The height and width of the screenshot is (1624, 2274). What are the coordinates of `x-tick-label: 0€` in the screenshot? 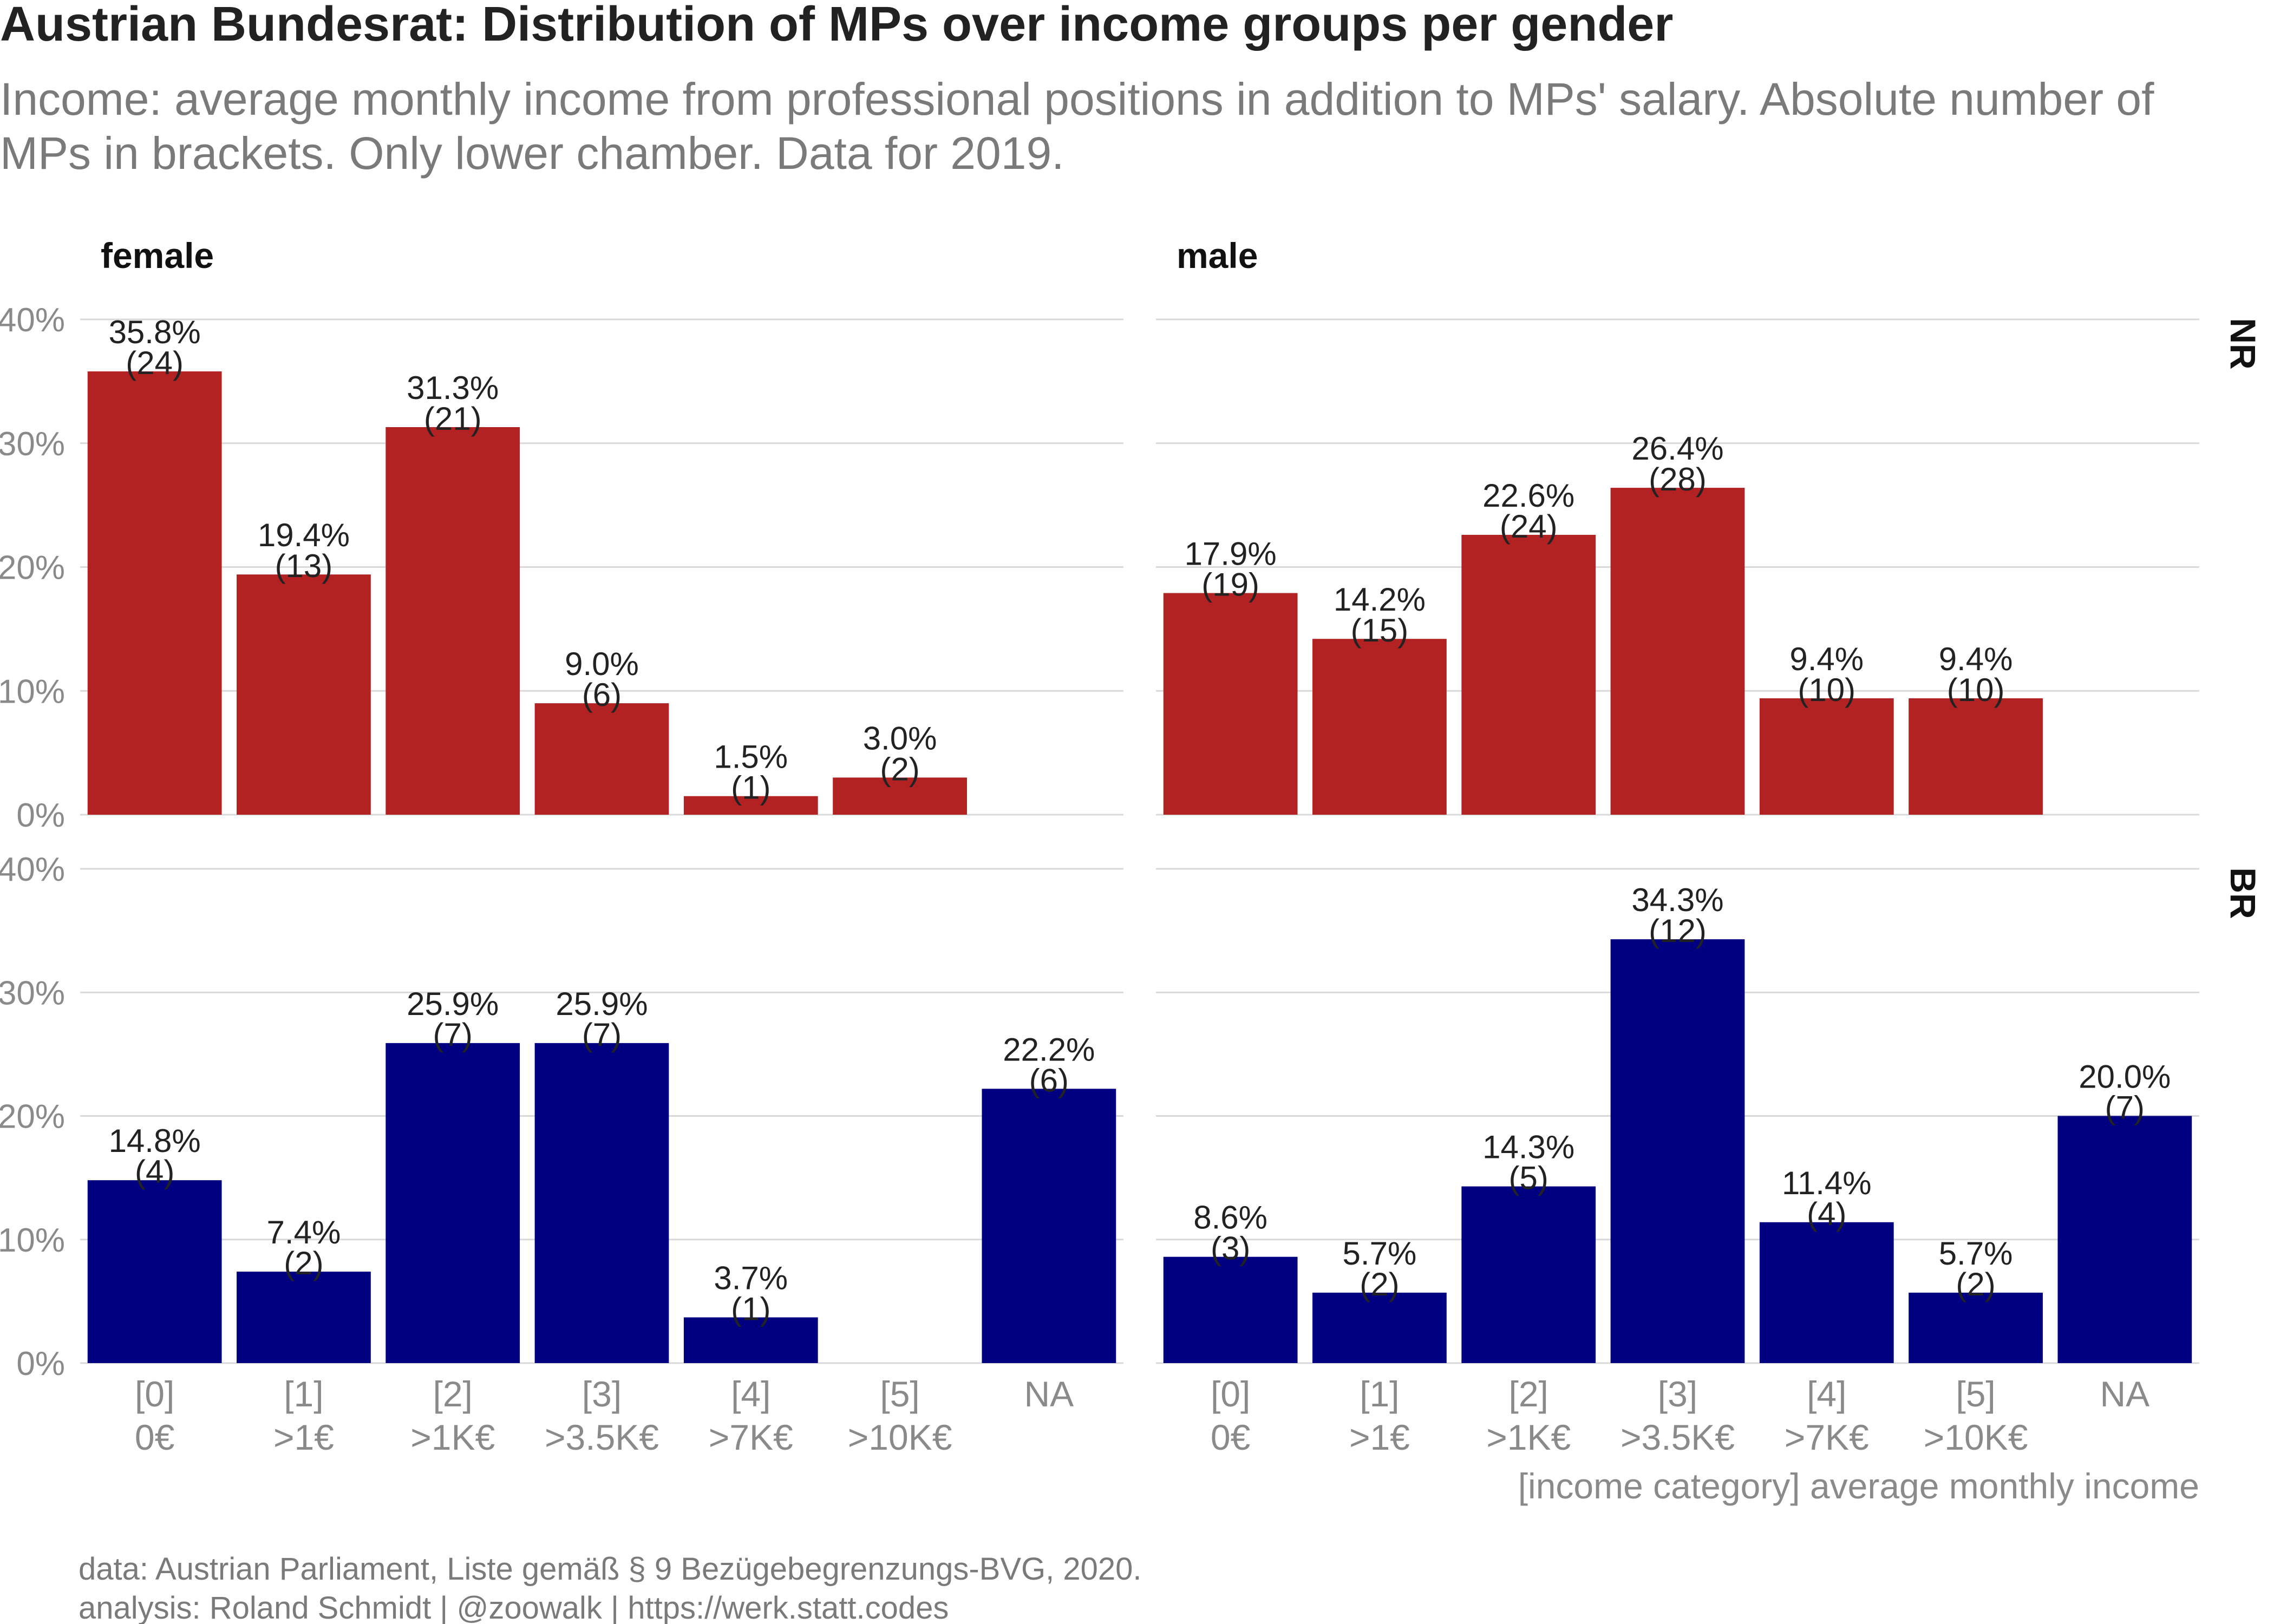 It's located at (155, 1437).